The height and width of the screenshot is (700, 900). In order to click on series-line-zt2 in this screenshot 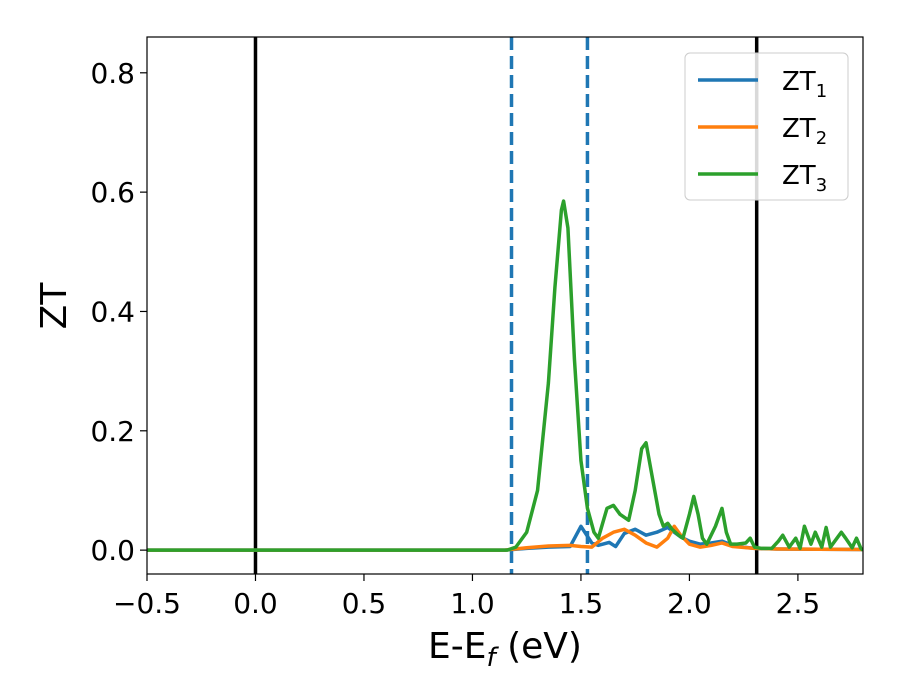, I will do `click(505, 538)`.